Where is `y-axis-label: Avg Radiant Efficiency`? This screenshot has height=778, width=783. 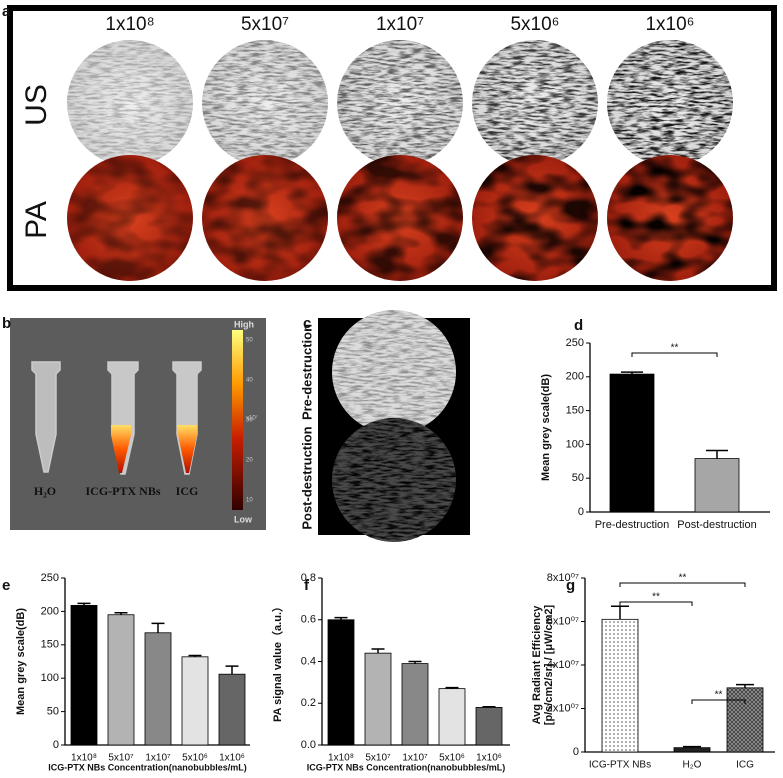 y-axis-label: Avg Radiant Efficiency is located at coordinates (537, 665).